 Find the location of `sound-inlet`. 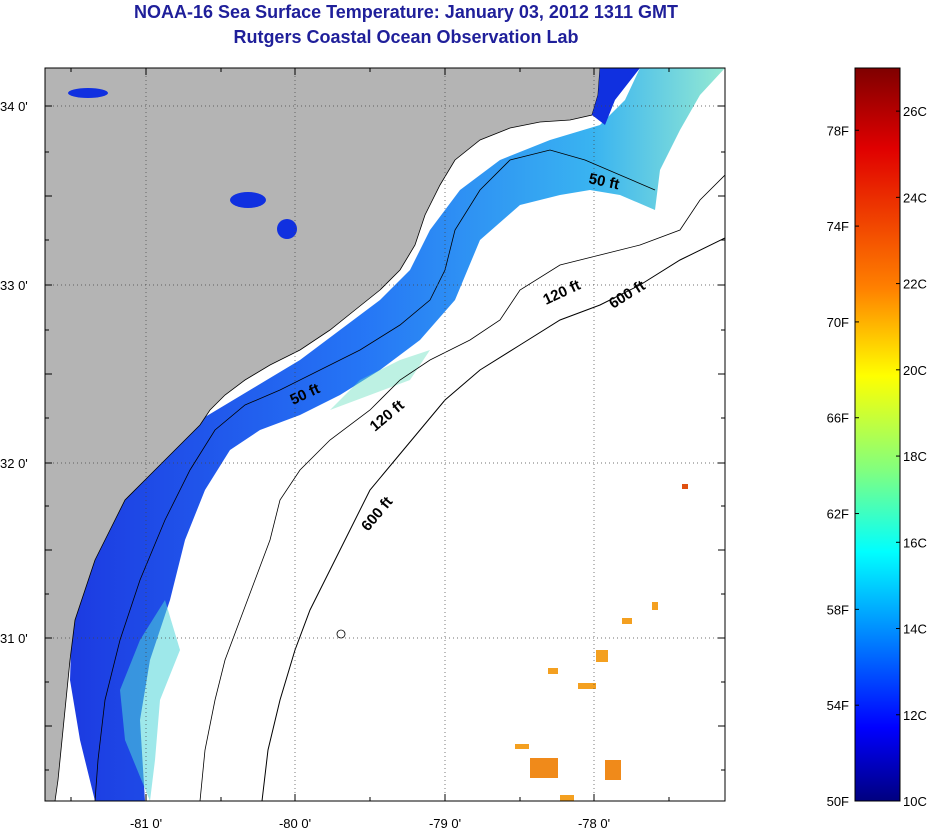

sound-inlet is located at coordinates (616, 96).